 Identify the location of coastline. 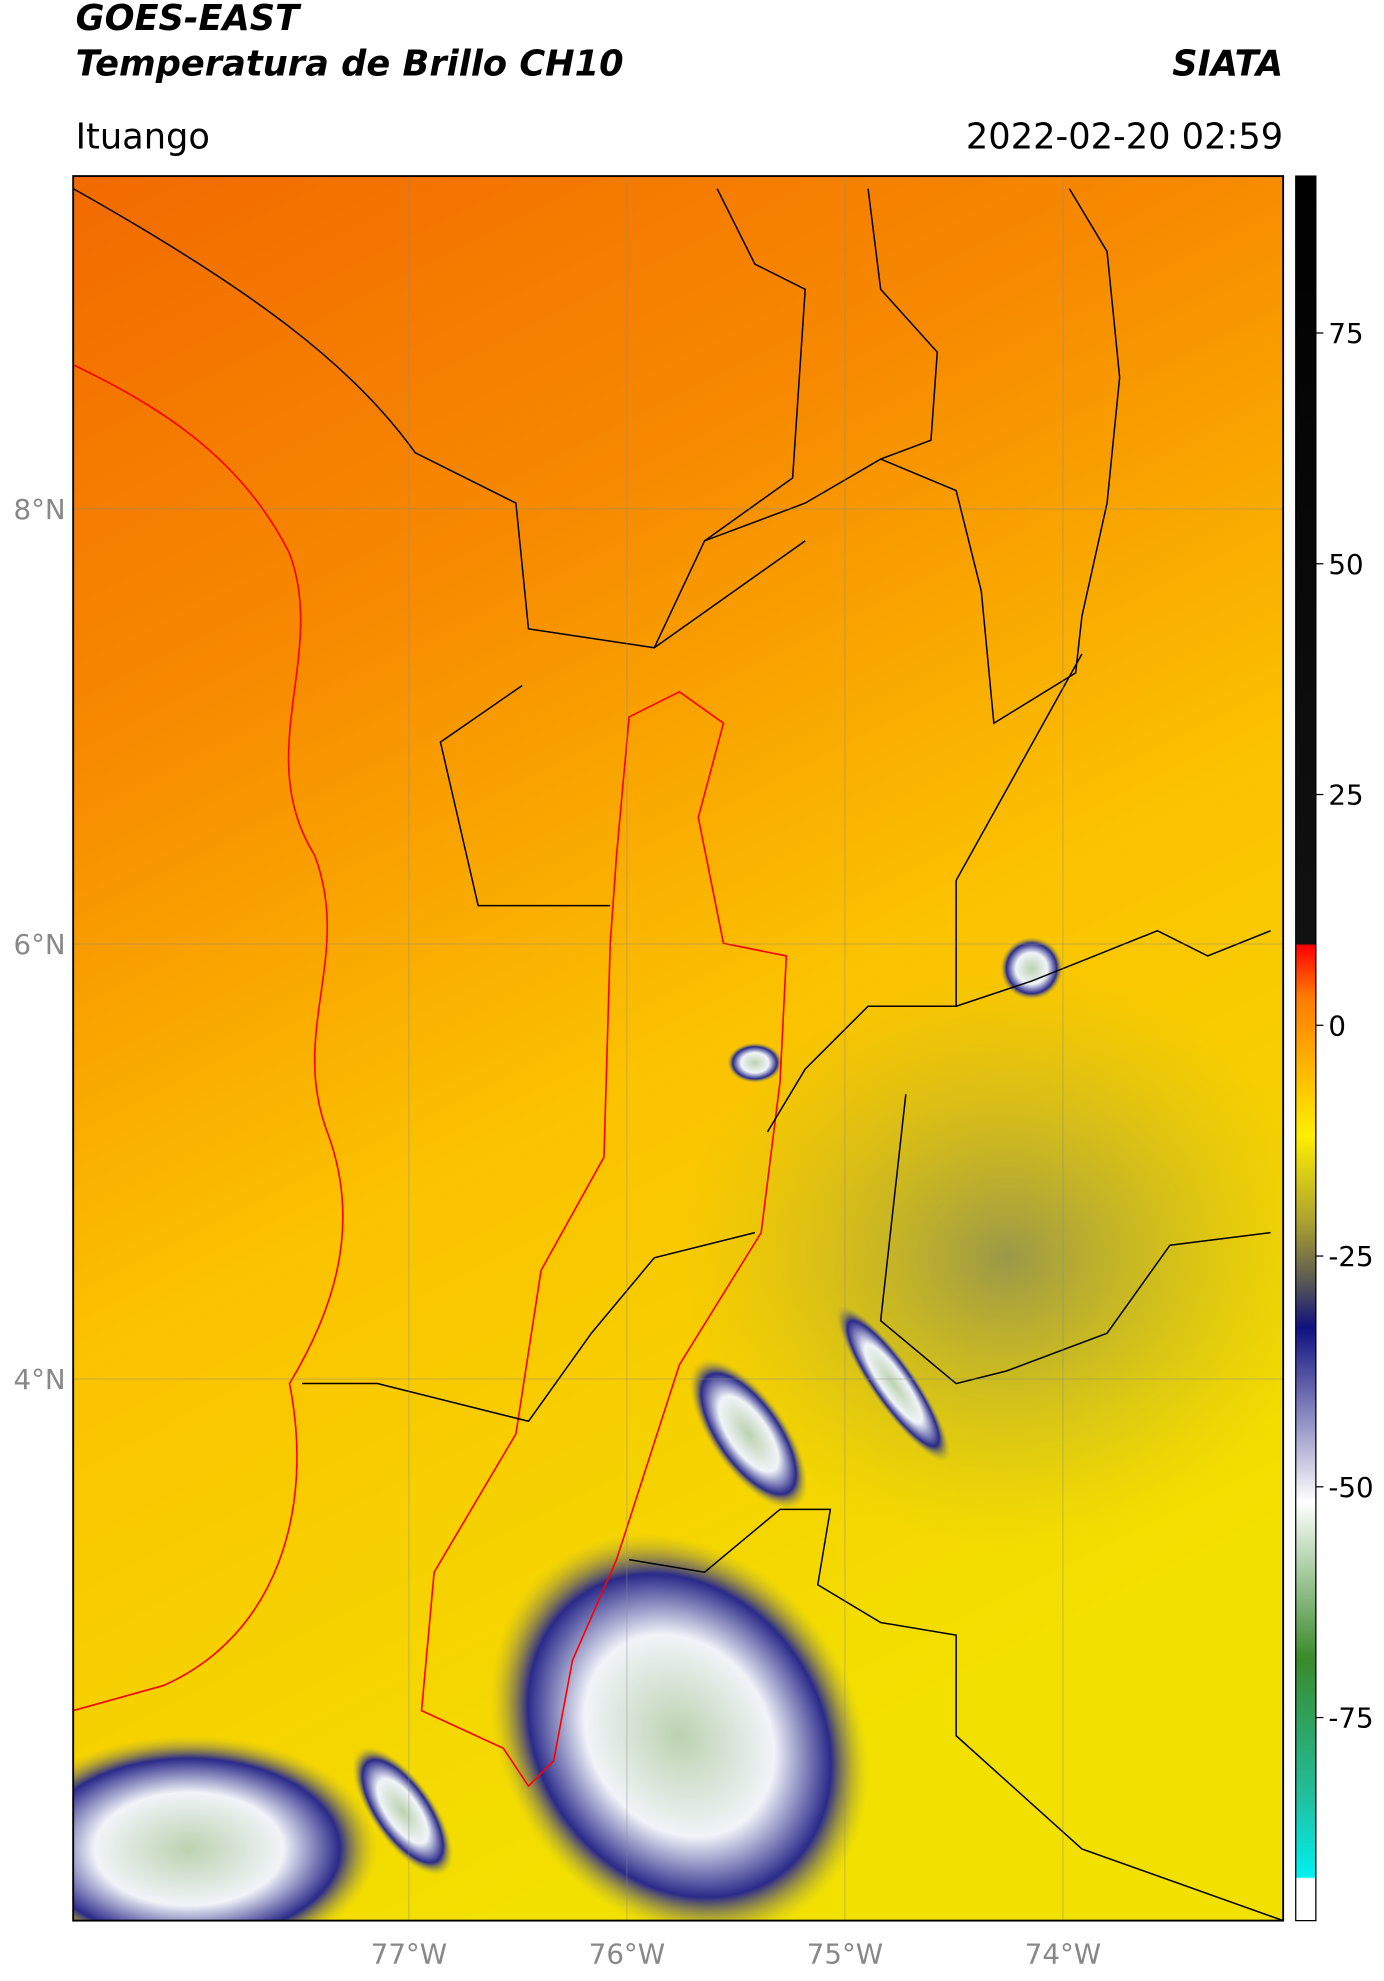
(208, 1038).